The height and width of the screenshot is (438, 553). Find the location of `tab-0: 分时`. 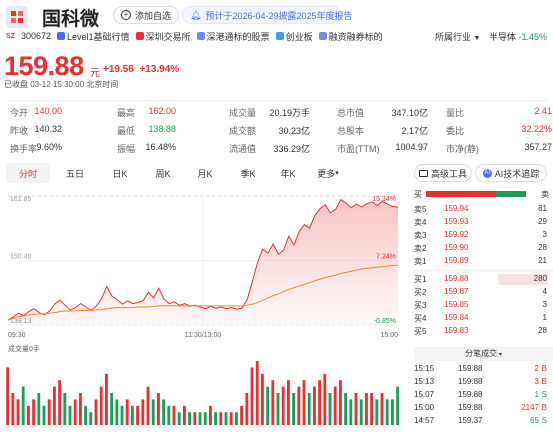

tab-0: 分时 is located at coordinates (28, 173).